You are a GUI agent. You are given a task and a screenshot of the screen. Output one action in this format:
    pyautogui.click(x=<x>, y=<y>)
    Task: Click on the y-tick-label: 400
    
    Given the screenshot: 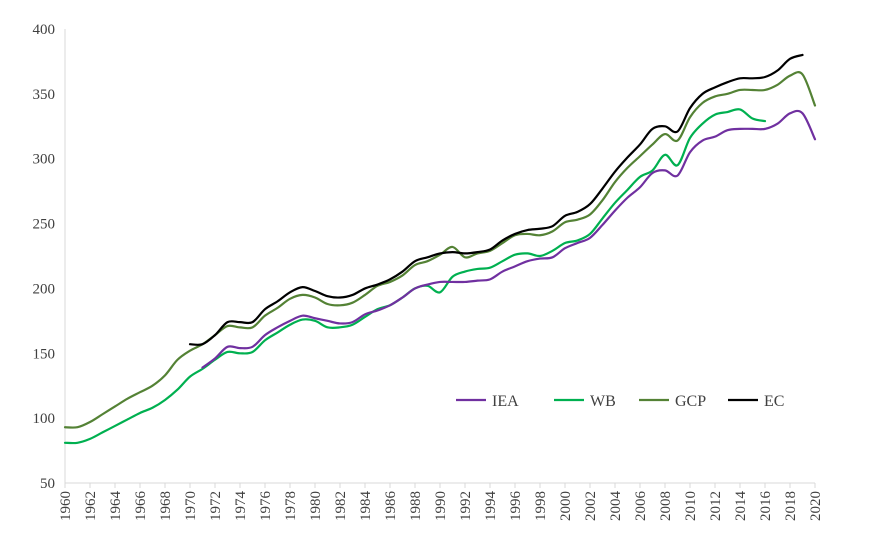 What is the action you would take?
    pyautogui.click(x=44, y=30)
    